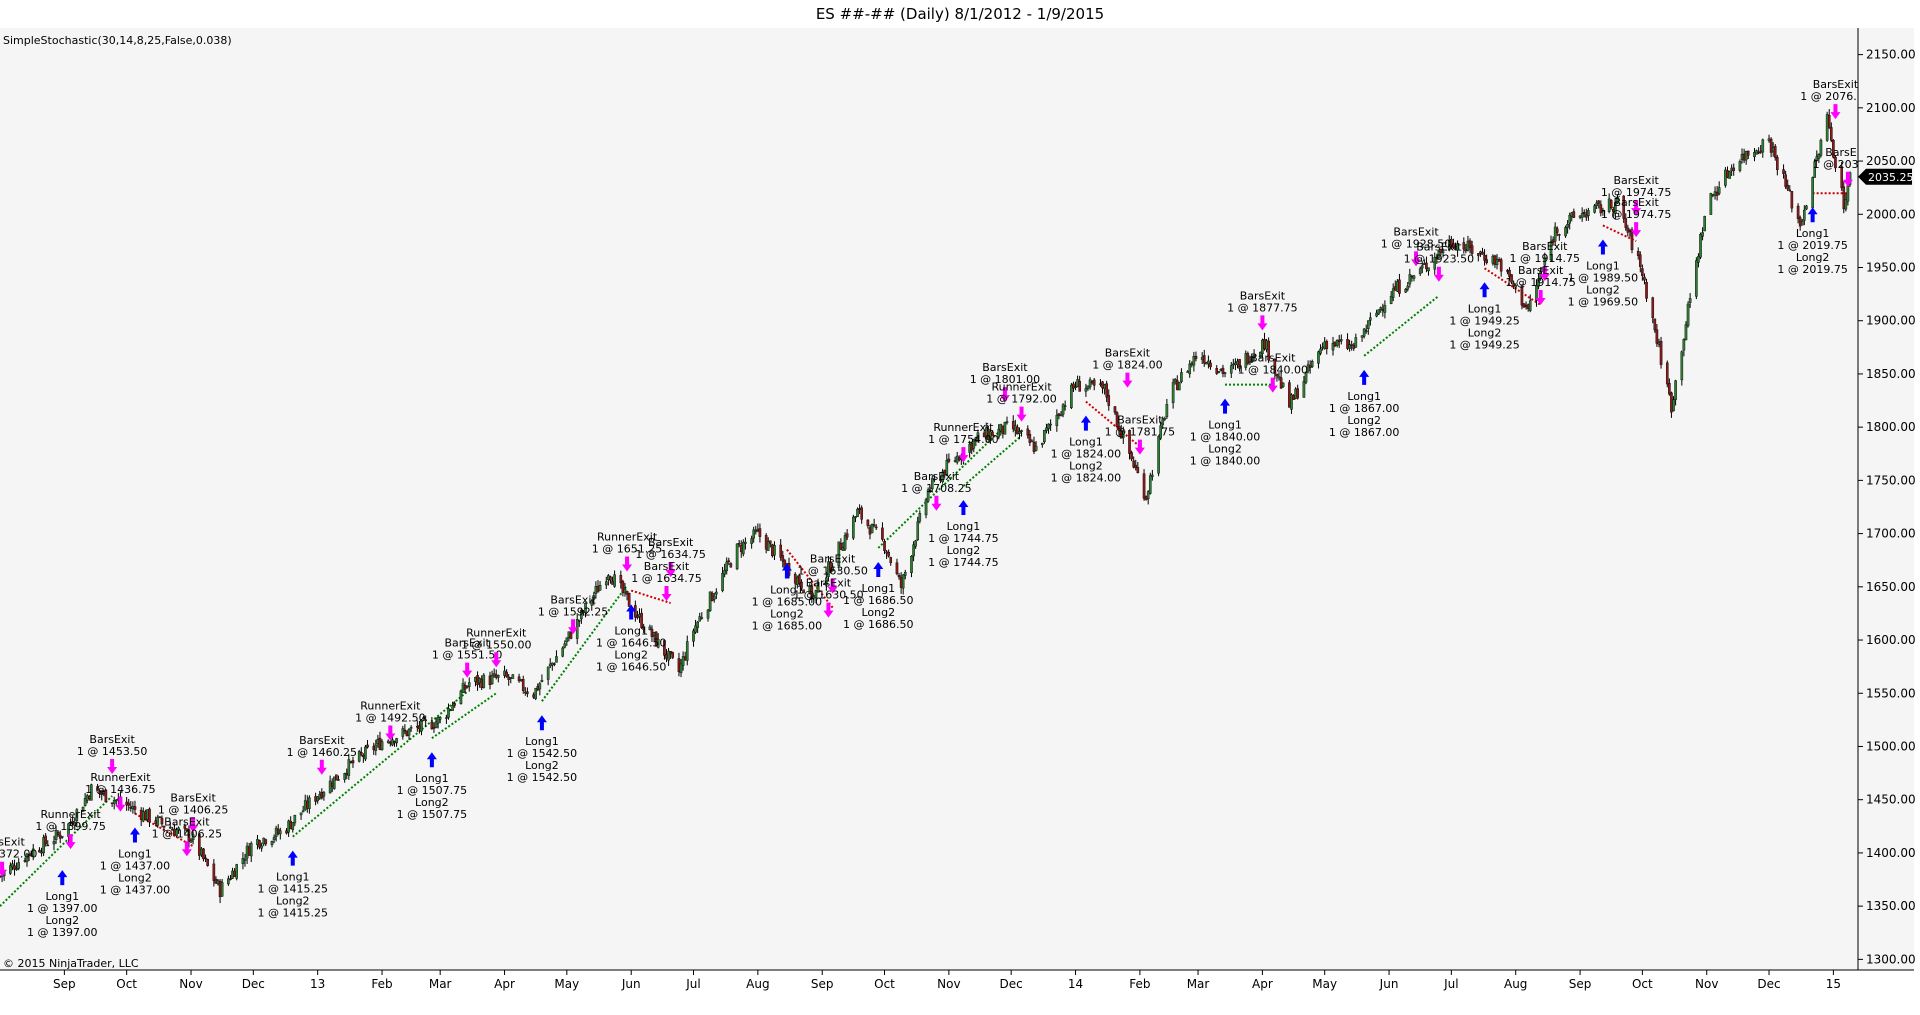 Image resolution: width=1920 pixels, height=1015 pixels. I want to click on y-tick-label: 1950.00, so click(1891, 267).